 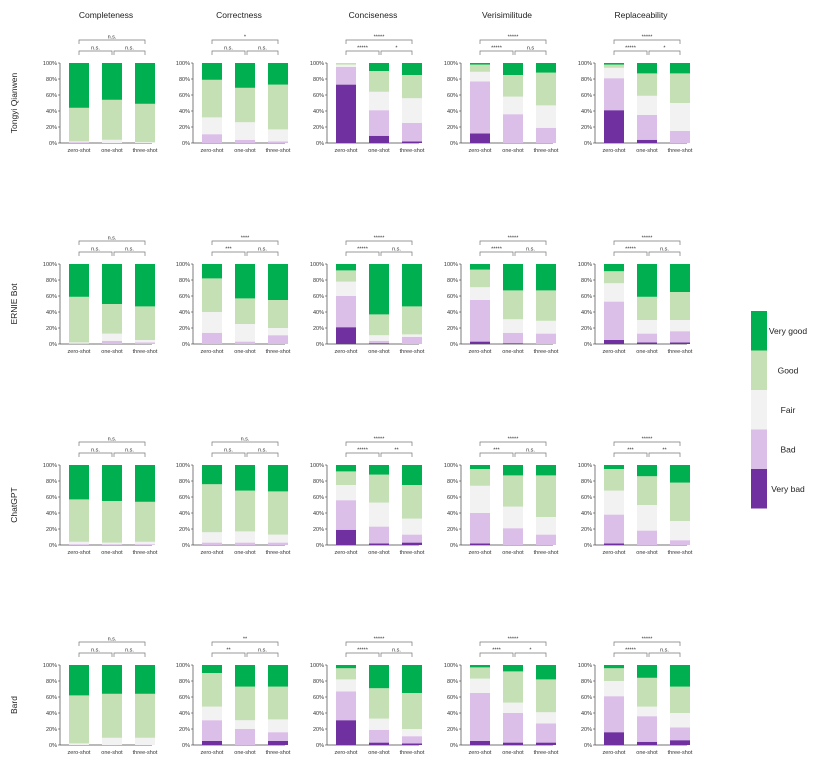 What do you see at coordinates (112, 242) in the screenshot?
I see `significance-bracket-ernie-bot-completeness-zero-three` at bounding box center [112, 242].